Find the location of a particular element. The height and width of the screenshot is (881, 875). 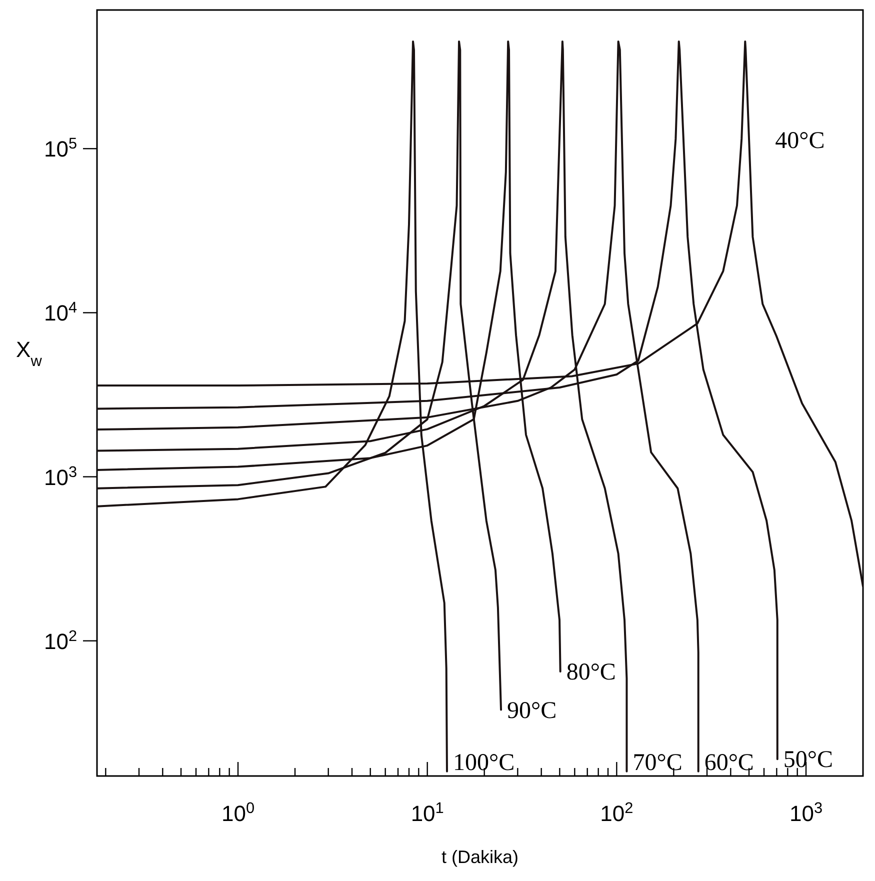

x-tick-label: 10$^{1}$ is located at coordinates (427, 813).